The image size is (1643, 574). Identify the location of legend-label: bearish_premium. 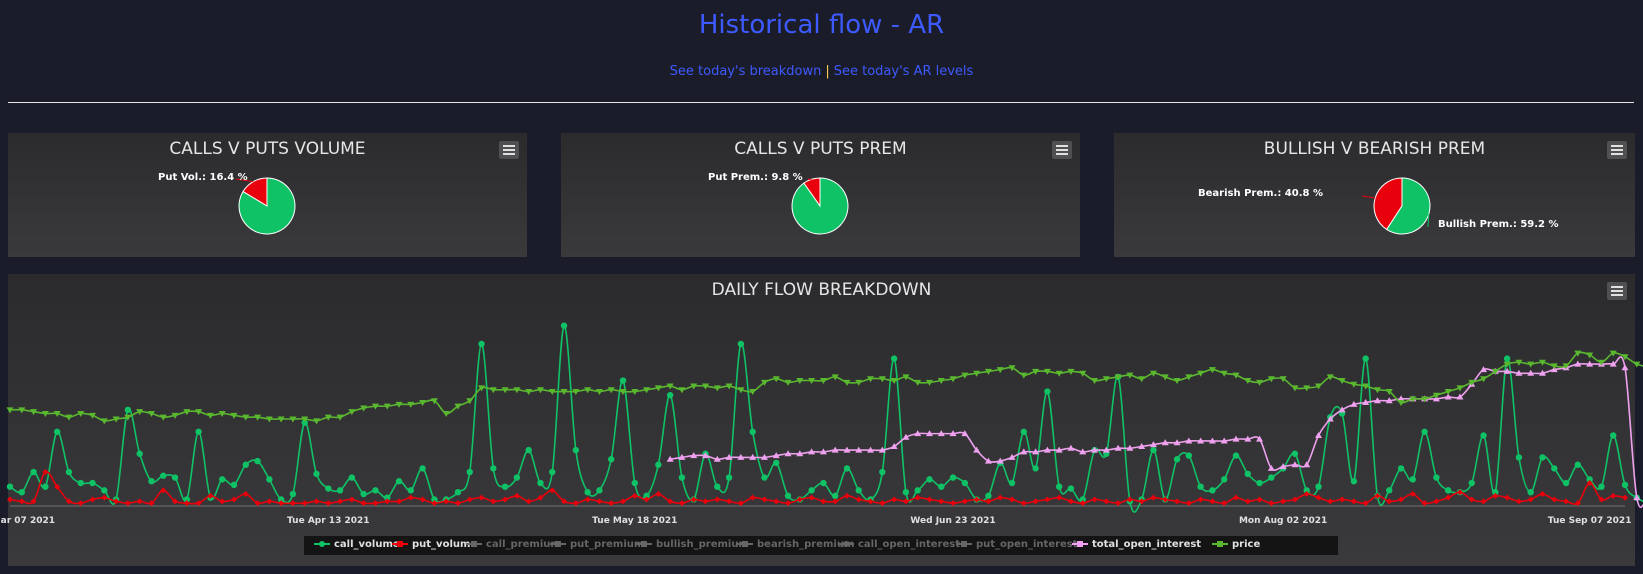
(806, 544).